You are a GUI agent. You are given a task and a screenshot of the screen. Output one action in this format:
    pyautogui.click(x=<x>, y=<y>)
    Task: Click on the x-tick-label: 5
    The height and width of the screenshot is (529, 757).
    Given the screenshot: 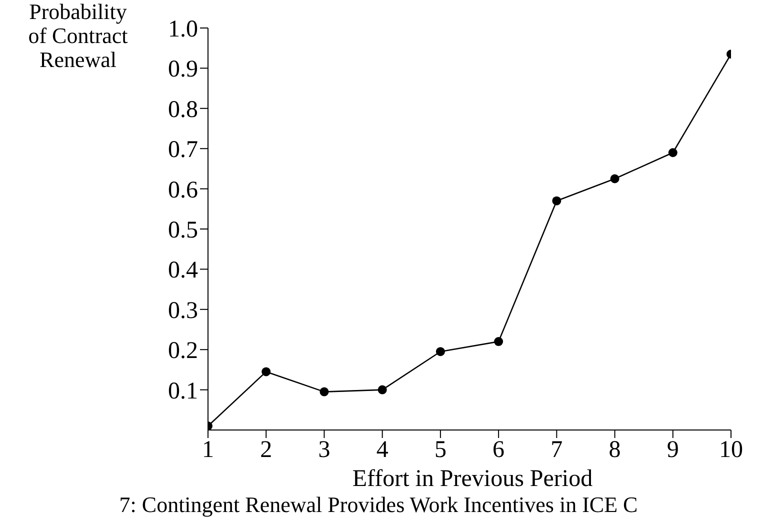 What is the action you would take?
    pyautogui.click(x=440, y=450)
    